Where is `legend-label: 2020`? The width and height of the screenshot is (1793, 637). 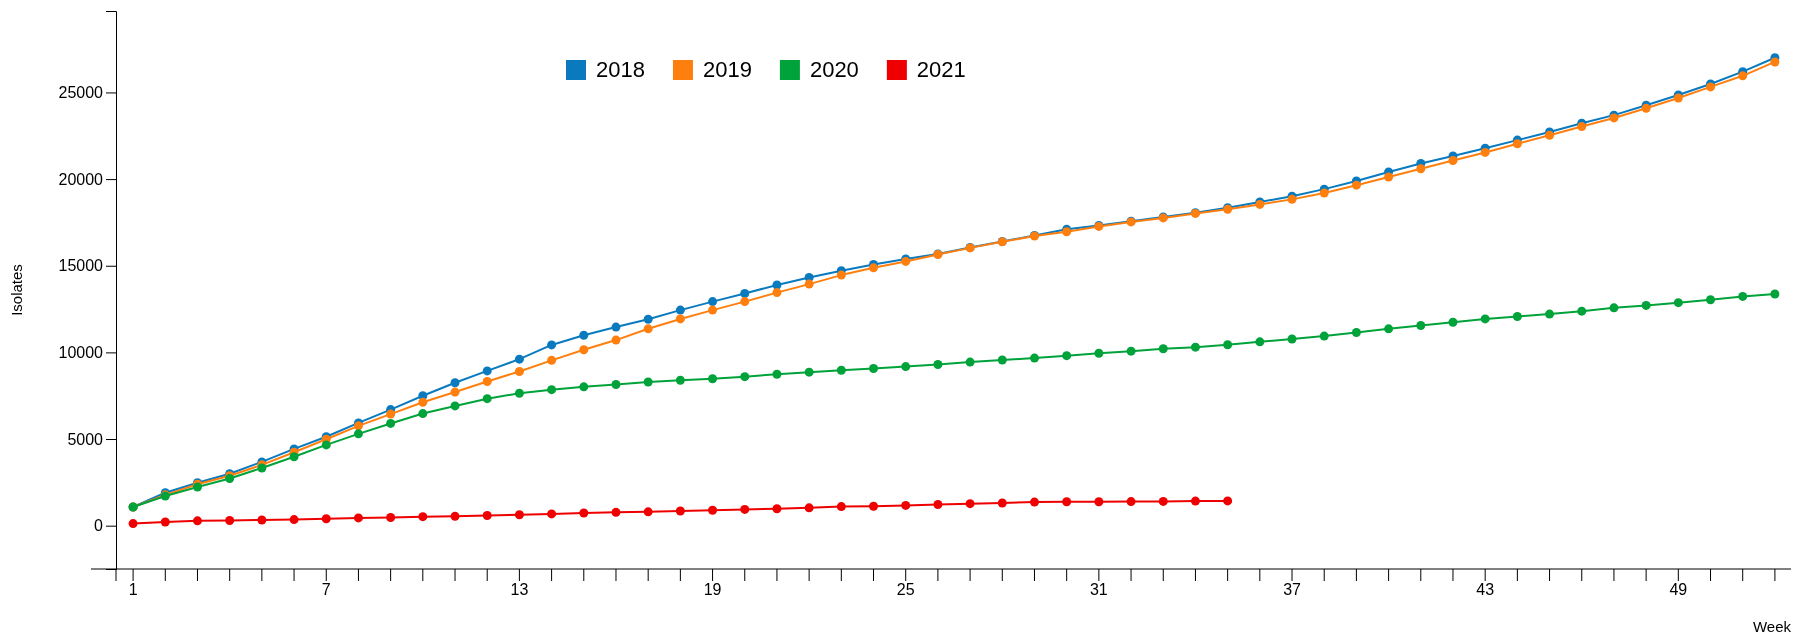
legend-label: 2020 is located at coordinates (834, 69).